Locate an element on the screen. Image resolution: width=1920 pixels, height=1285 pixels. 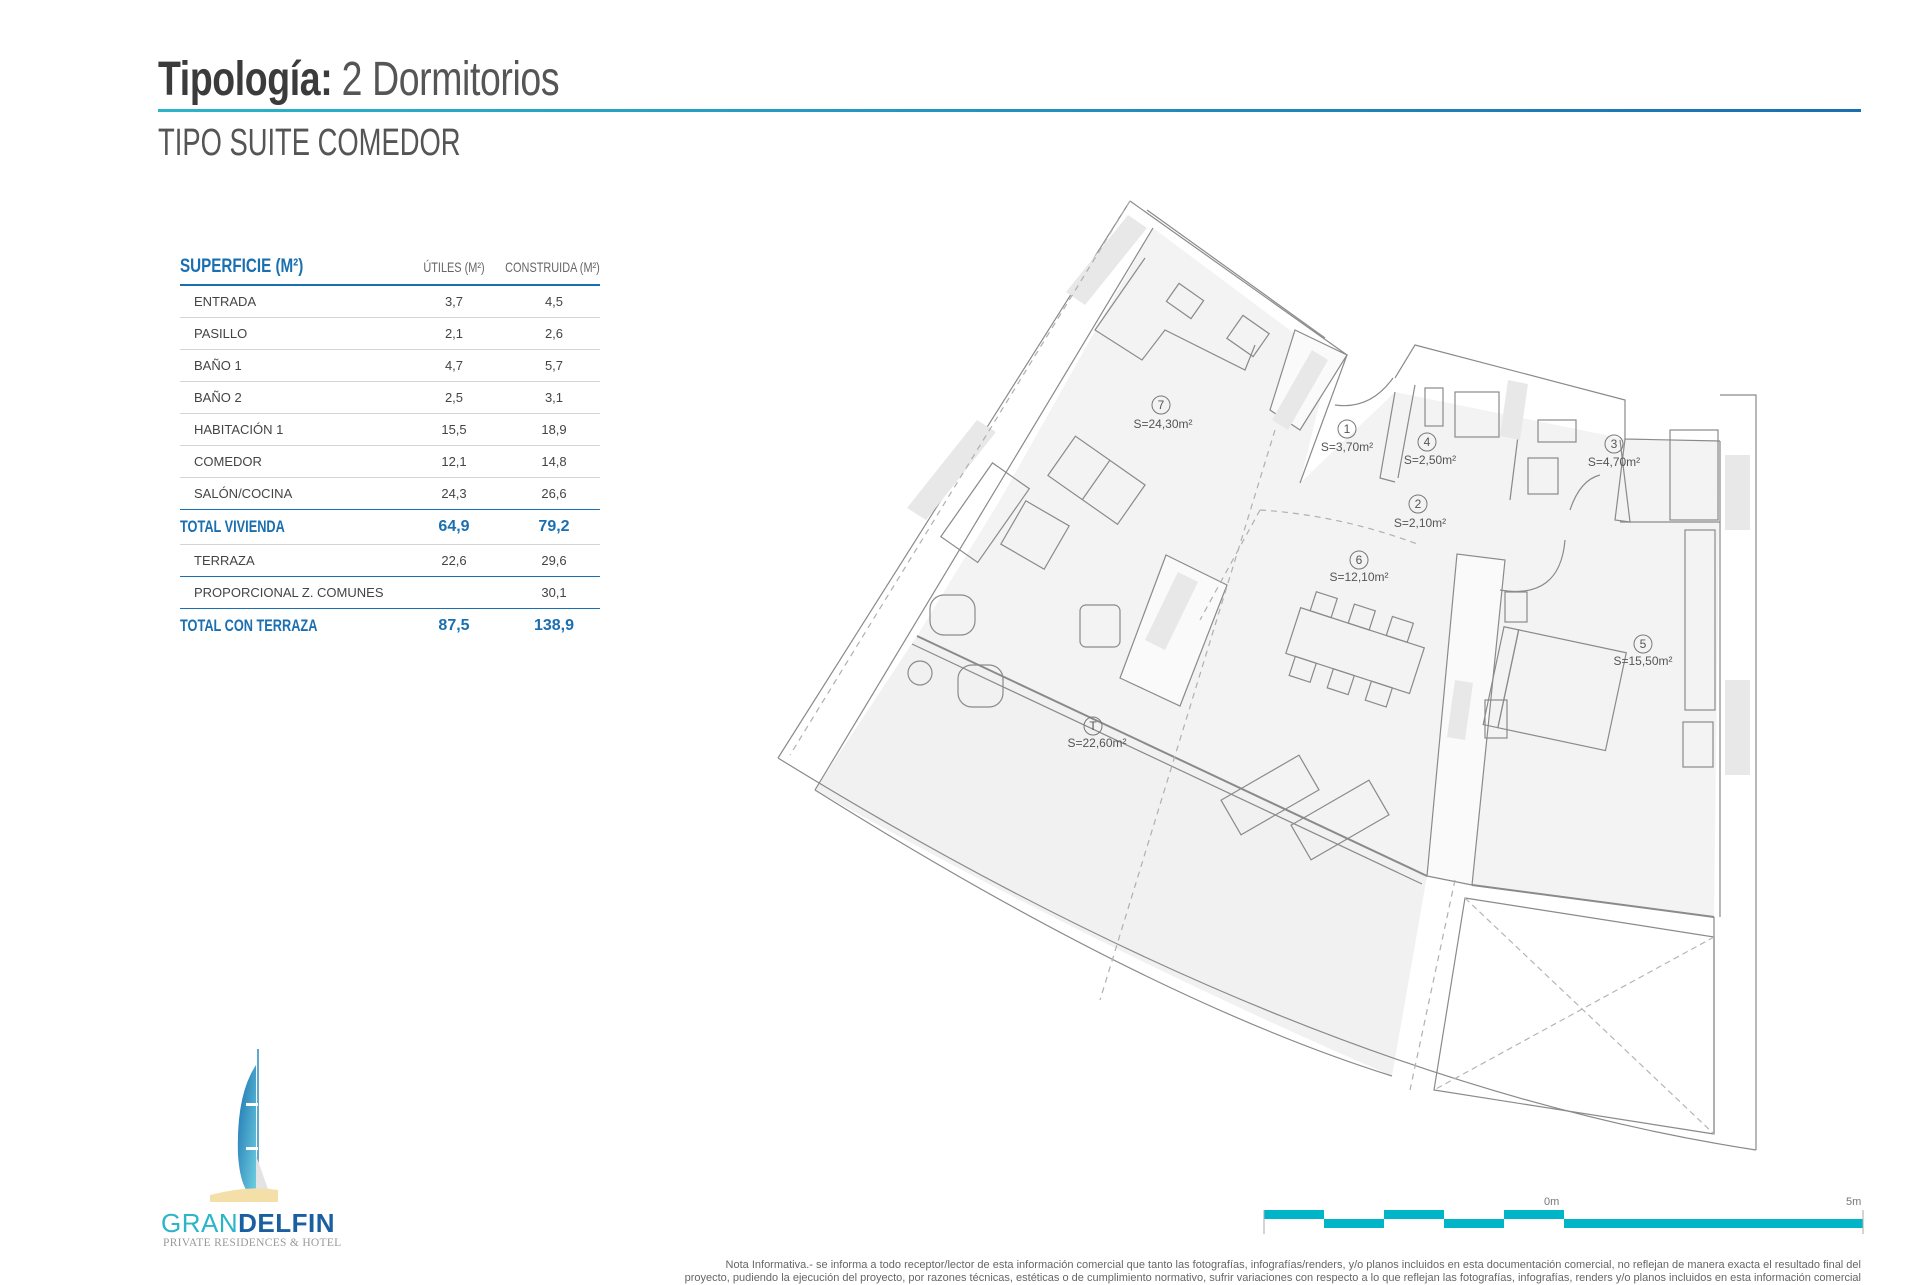
title-label: Tipología: is located at coordinates (245, 79).